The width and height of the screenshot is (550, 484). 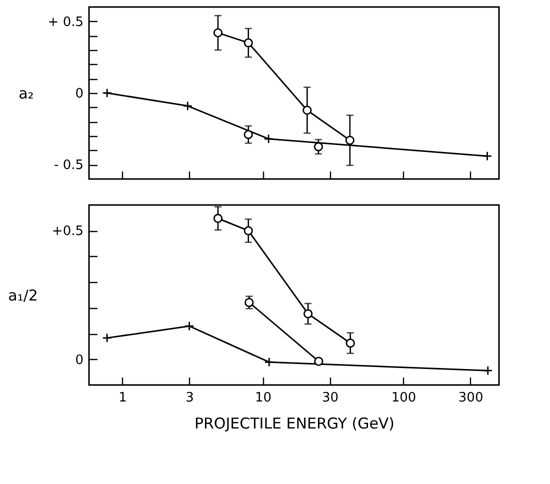 What do you see at coordinates (294, 423) in the screenshot?
I see `x-axis-title: PROJECTILE ENERGY (GeV)` at bounding box center [294, 423].